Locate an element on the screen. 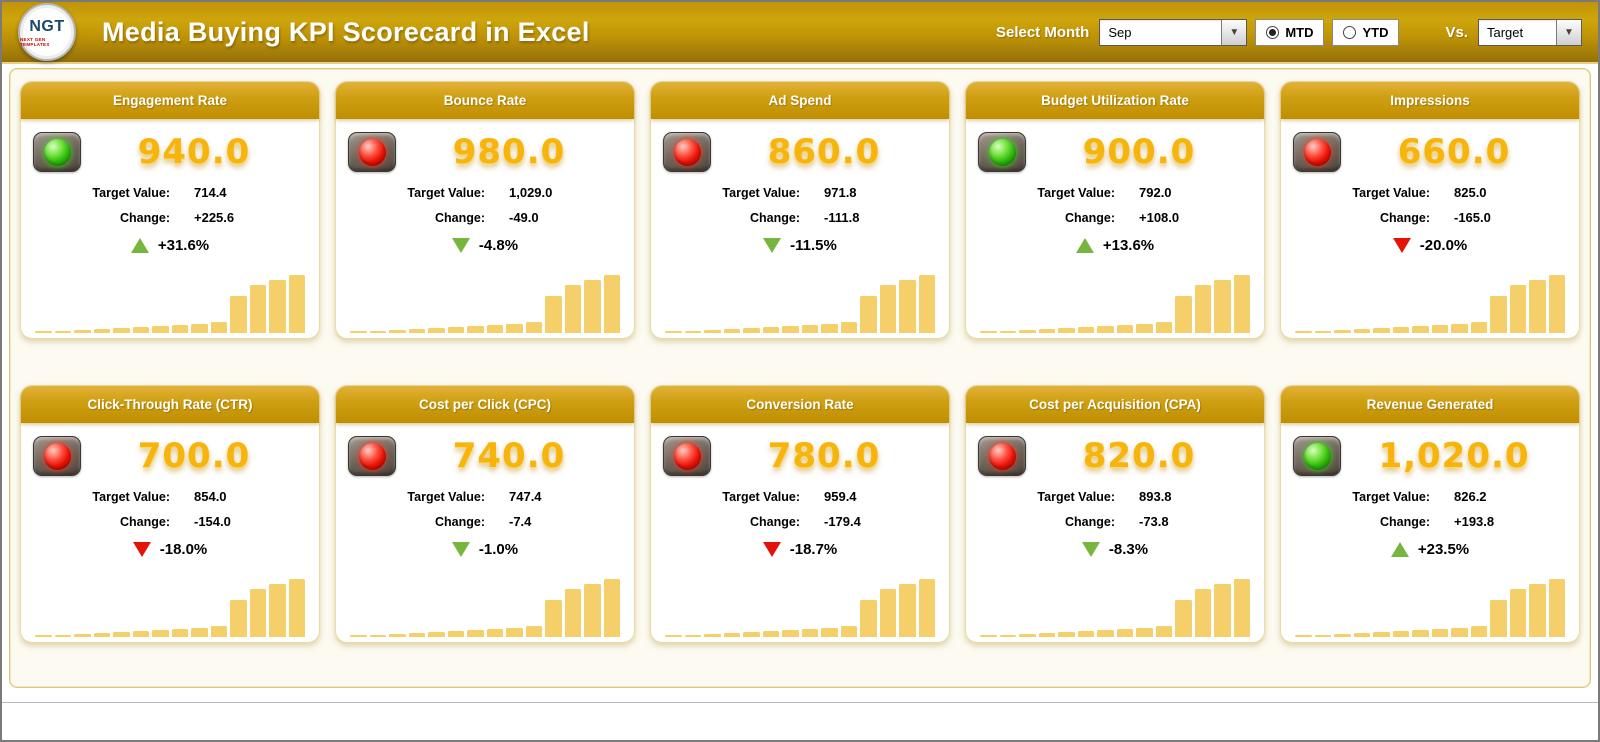  sheet-bottom-divider is located at coordinates (800, 702).